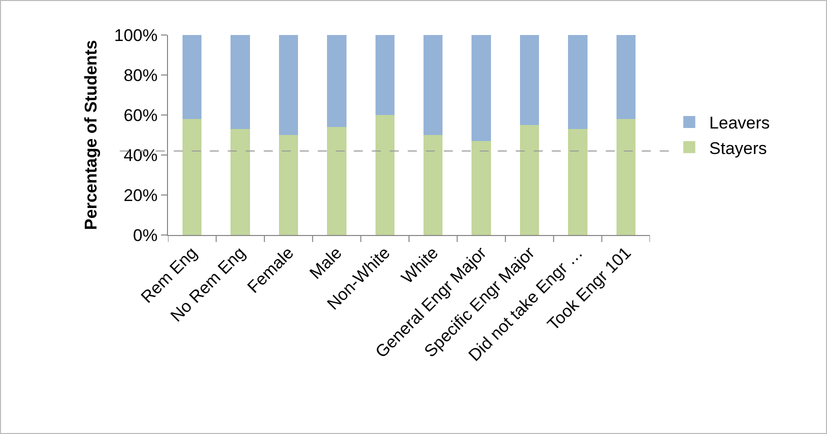 This screenshot has width=827, height=434. I want to click on y-tick-label: 100%, so click(136, 35).